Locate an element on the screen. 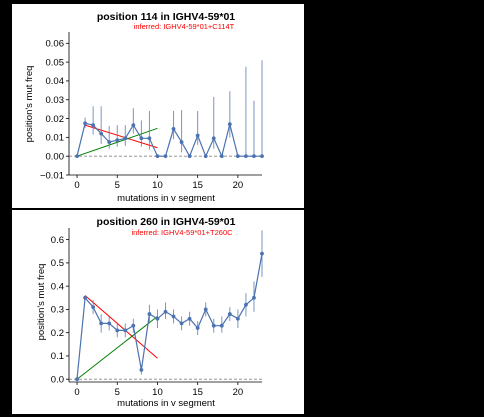 This screenshot has width=484, height=417. y-tick-label: 0.6 is located at coordinates (57, 240).